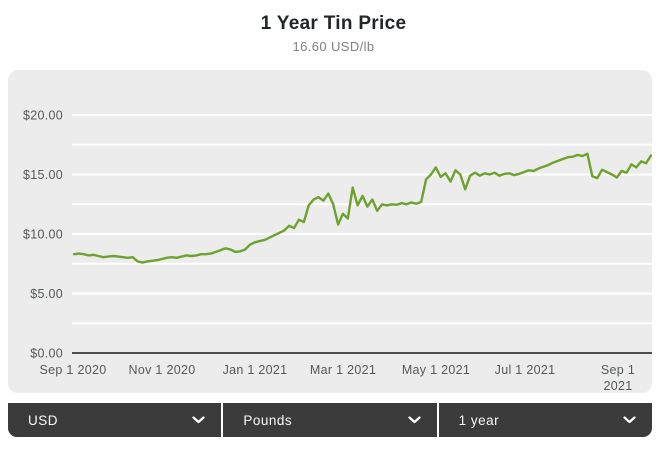 This screenshot has width=667, height=465. Describe the element at coordinates (436, 370) in the screenshot. I see `x-tick-label: May 1 2021` at that location.